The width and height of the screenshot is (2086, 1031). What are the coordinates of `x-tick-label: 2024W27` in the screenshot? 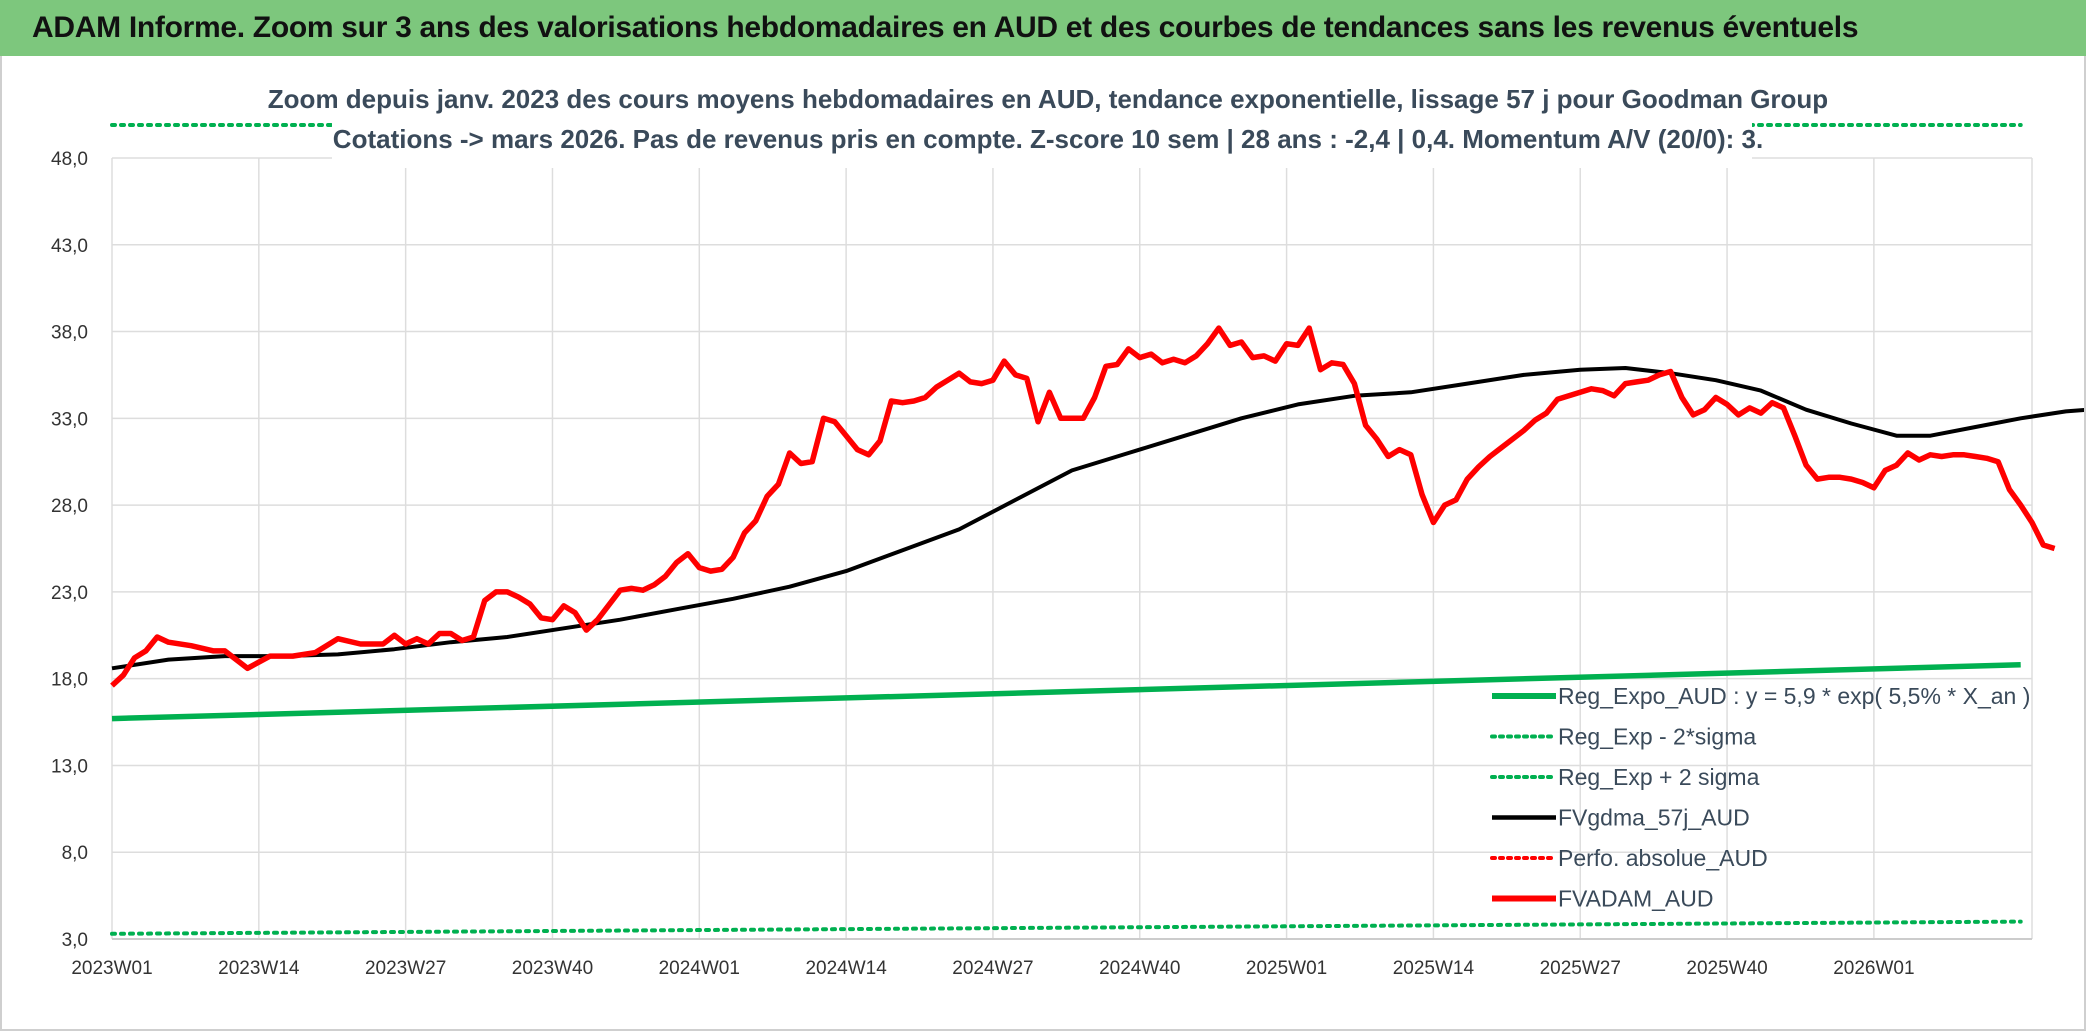 It's located at (992, 968).